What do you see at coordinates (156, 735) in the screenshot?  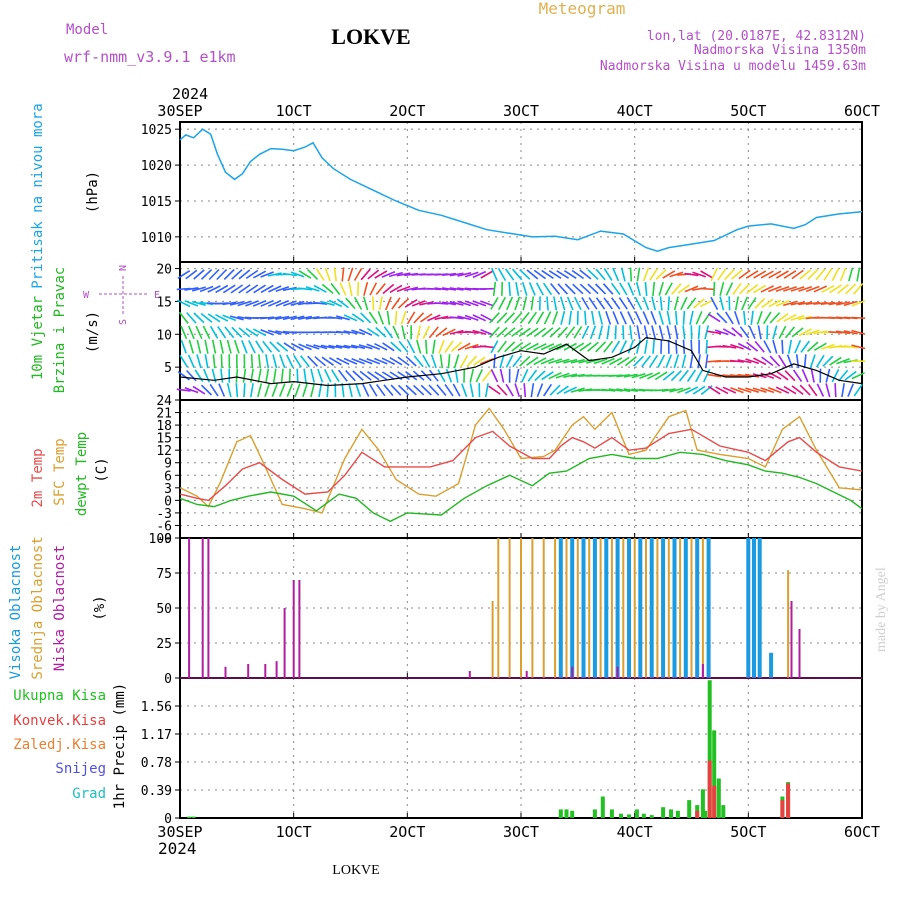 I see `precip-y-tick-label: 1.17` at bounding box center [156, 735].